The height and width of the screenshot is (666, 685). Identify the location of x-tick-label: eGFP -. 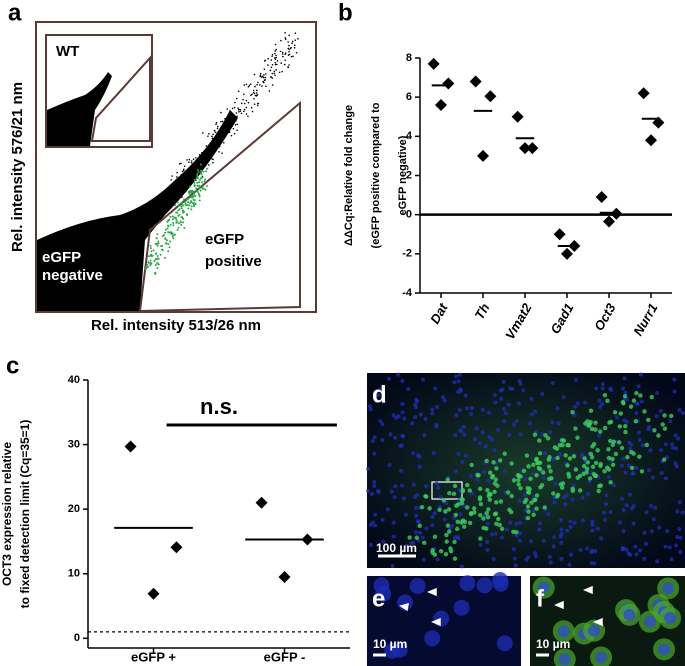
(285, 656).